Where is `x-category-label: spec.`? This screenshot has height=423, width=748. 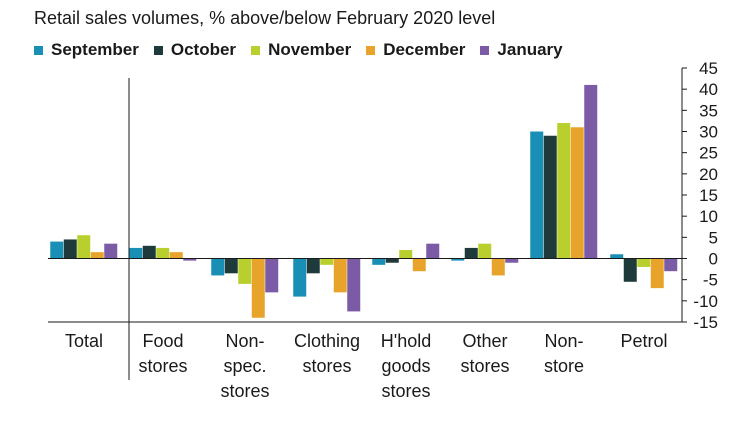 x-category-label: spec. is located at coordinates (244, 366).